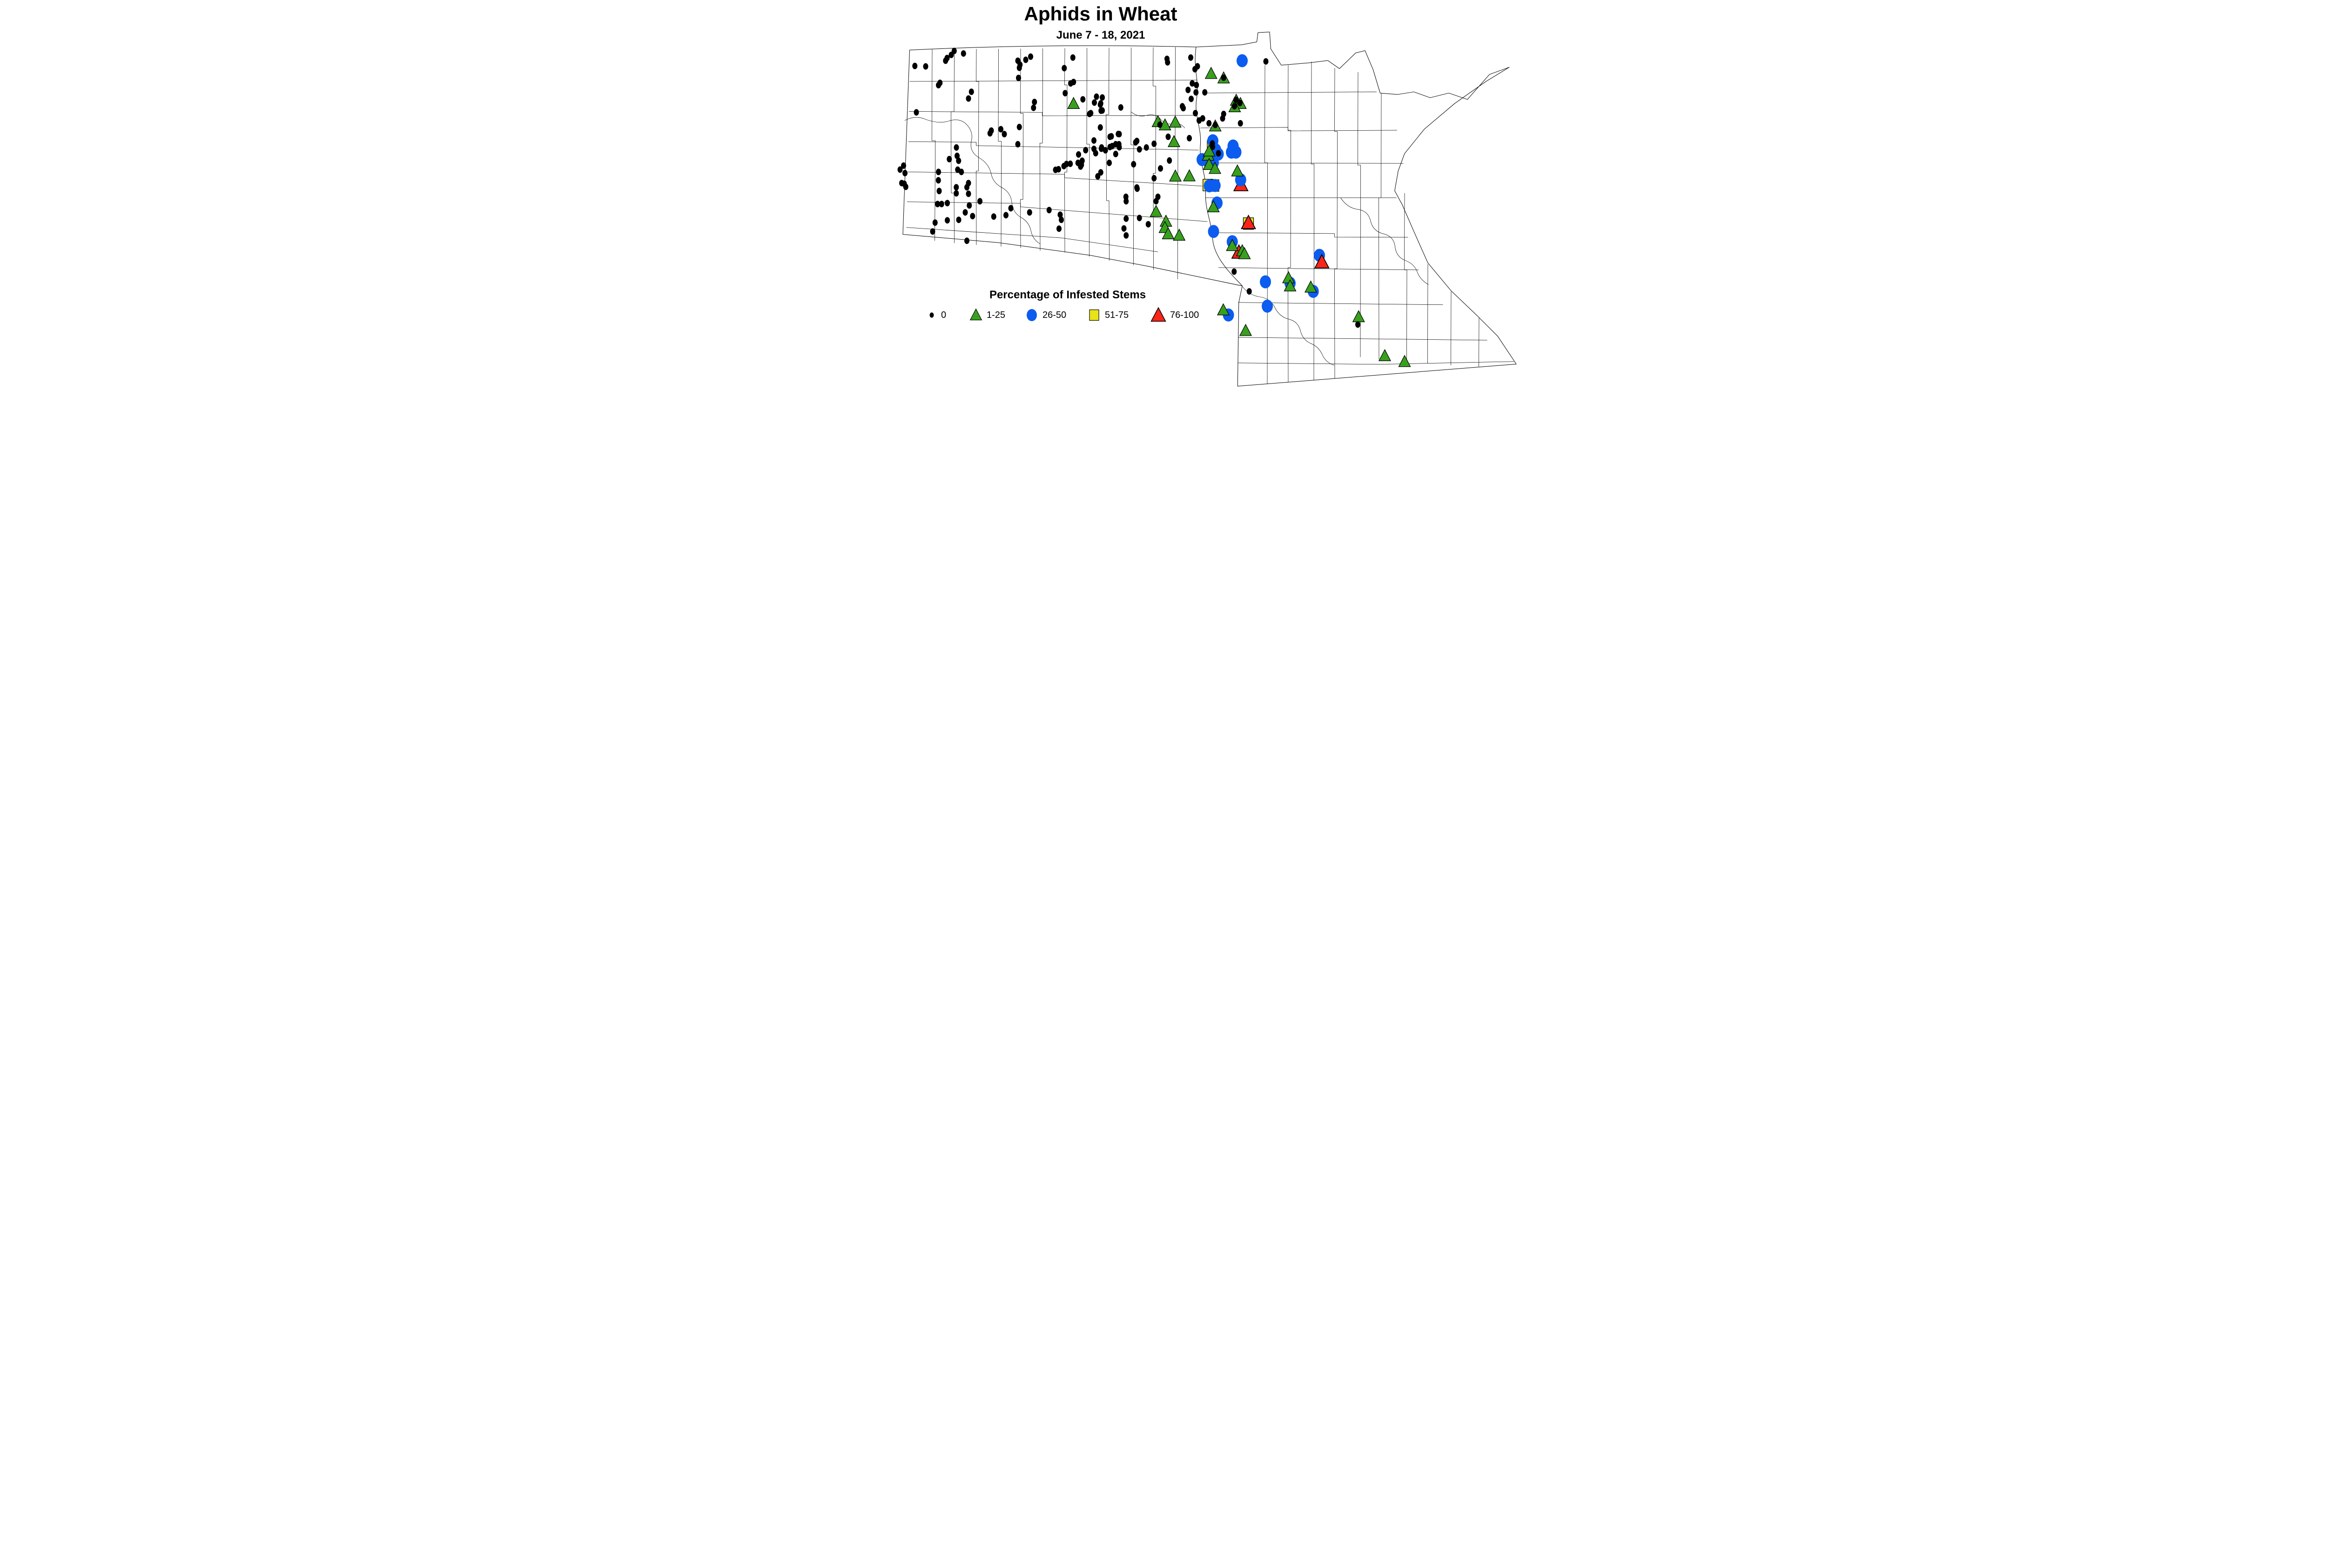 This screenshot has width=2327, height=1568. What do you see at coordinates (1057, 163) in the screenshot?
I see `county-lines-nd` at bounding box center [1057, 163].